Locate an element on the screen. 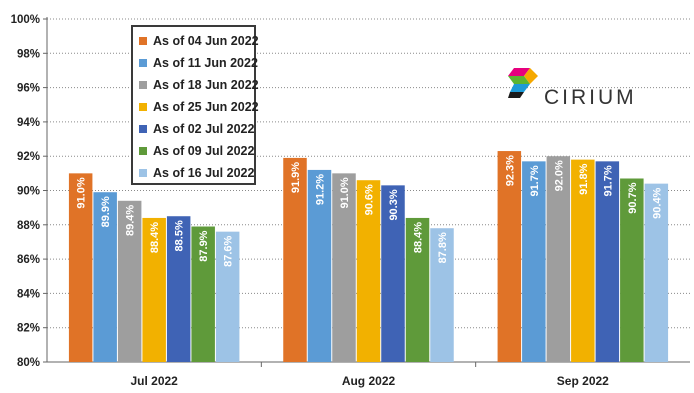  bar-data-label: 87.8% is located at coordinates (443, 247).